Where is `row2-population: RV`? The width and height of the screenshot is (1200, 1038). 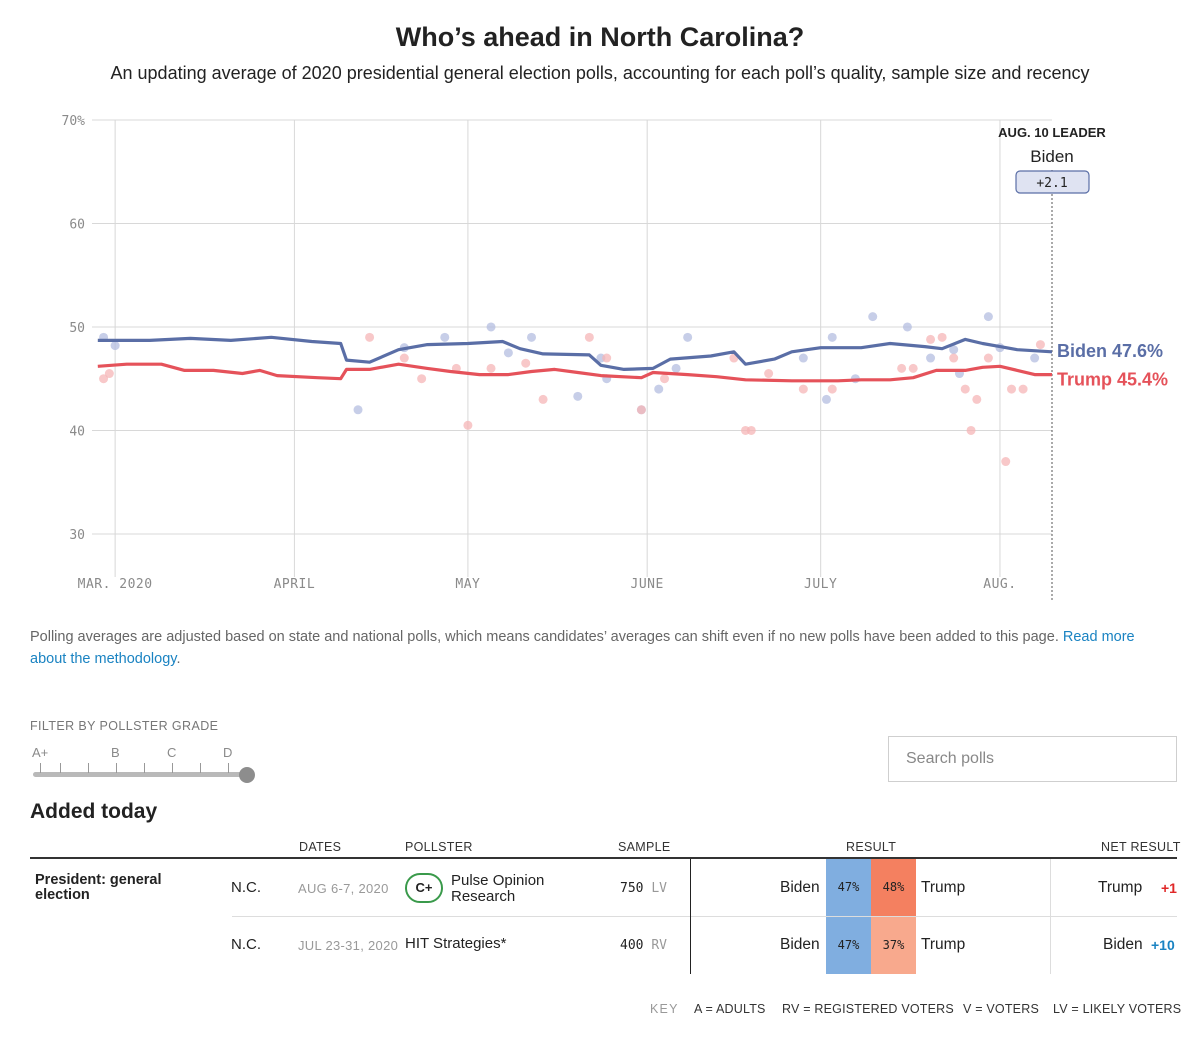
row2-population: RV is located at coordinates (659, 945).